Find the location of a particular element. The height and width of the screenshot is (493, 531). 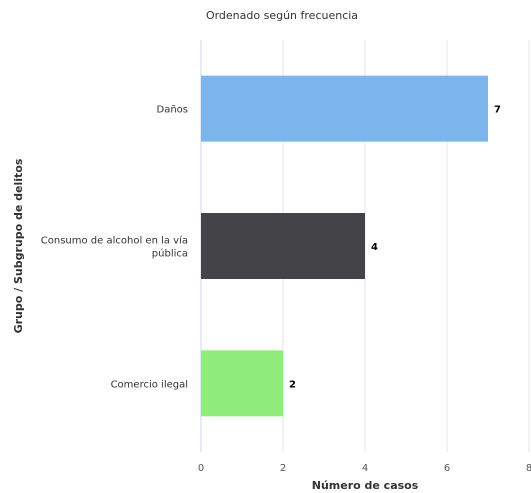

data-label: 4 is located at coordinates (374, 247).